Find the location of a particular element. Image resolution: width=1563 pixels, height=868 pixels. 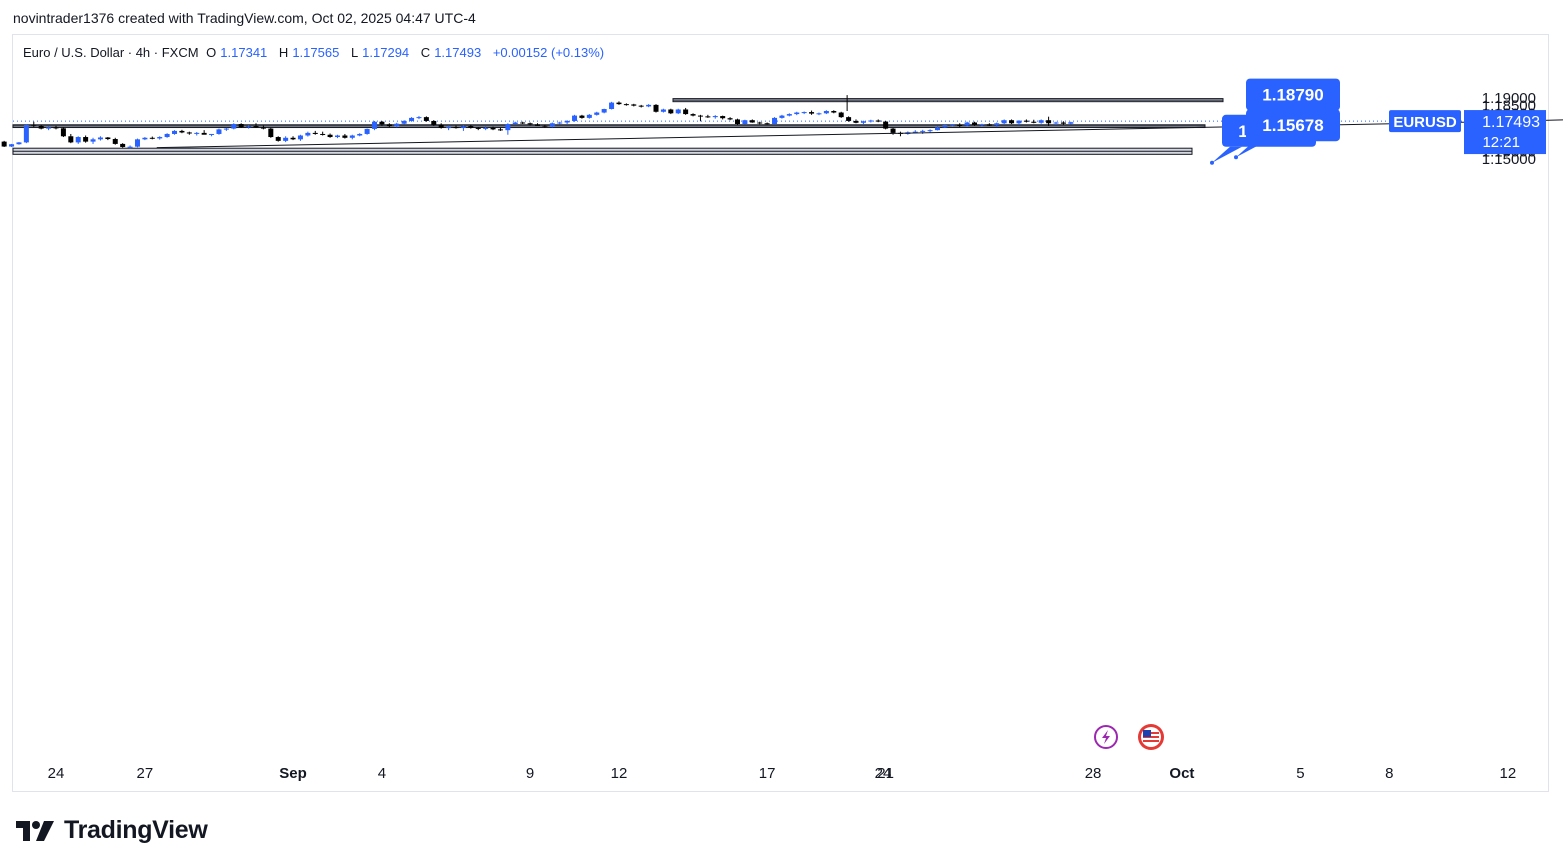

tradingview-logo: TradingView is located at coordinates (112, 830).